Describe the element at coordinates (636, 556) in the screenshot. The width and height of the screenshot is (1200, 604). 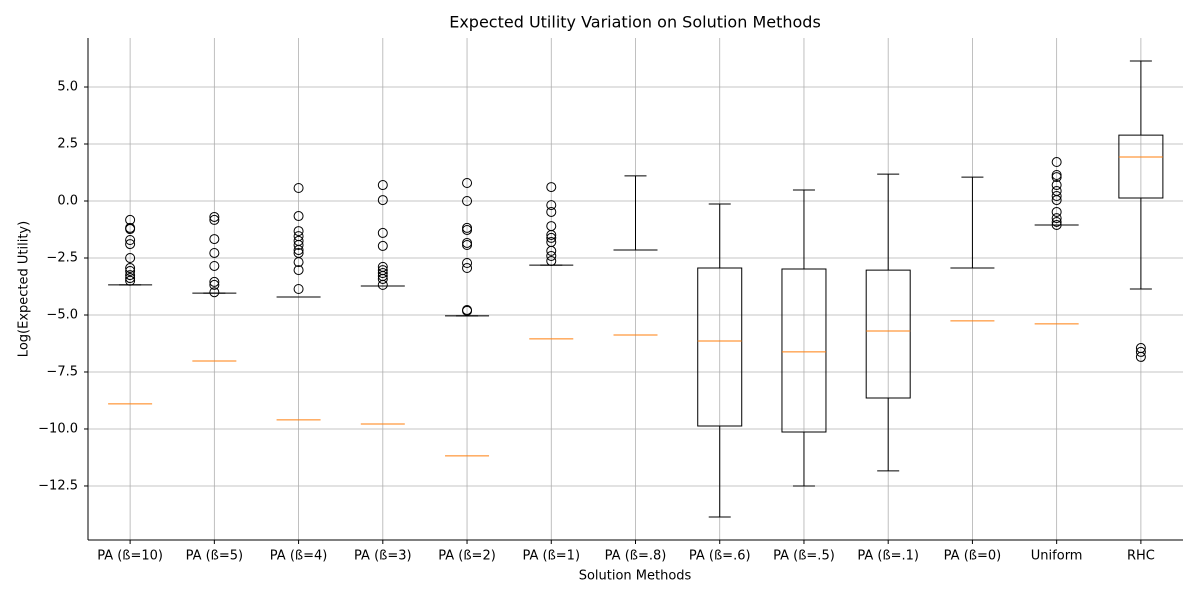
I see `x-tick-label: PA (ß=.8)` at that location.